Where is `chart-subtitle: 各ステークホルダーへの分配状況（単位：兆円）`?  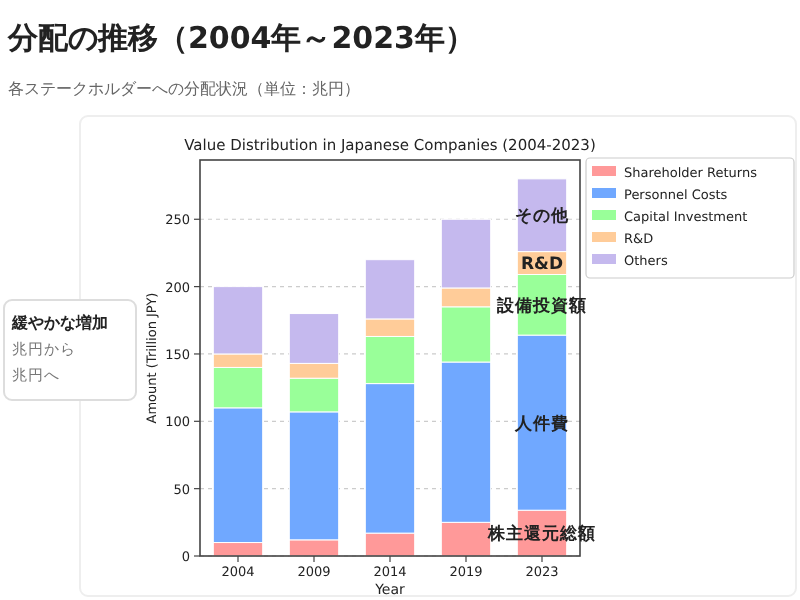
chart-subtitle: 各ステークホルダーへの分配状況（単位：兆円） is located at coordinates (184, 89).